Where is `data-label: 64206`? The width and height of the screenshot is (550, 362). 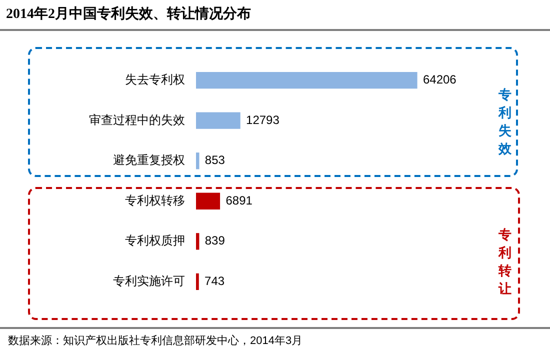
data-label: 64206 is located at coordinates (439, 79).